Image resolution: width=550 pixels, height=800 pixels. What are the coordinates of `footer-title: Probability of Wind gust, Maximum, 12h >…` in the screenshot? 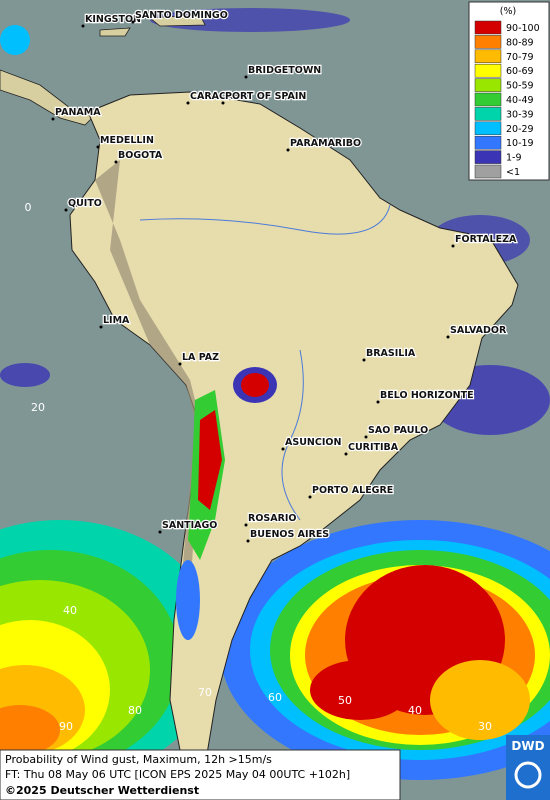 It's located at (138, 759).